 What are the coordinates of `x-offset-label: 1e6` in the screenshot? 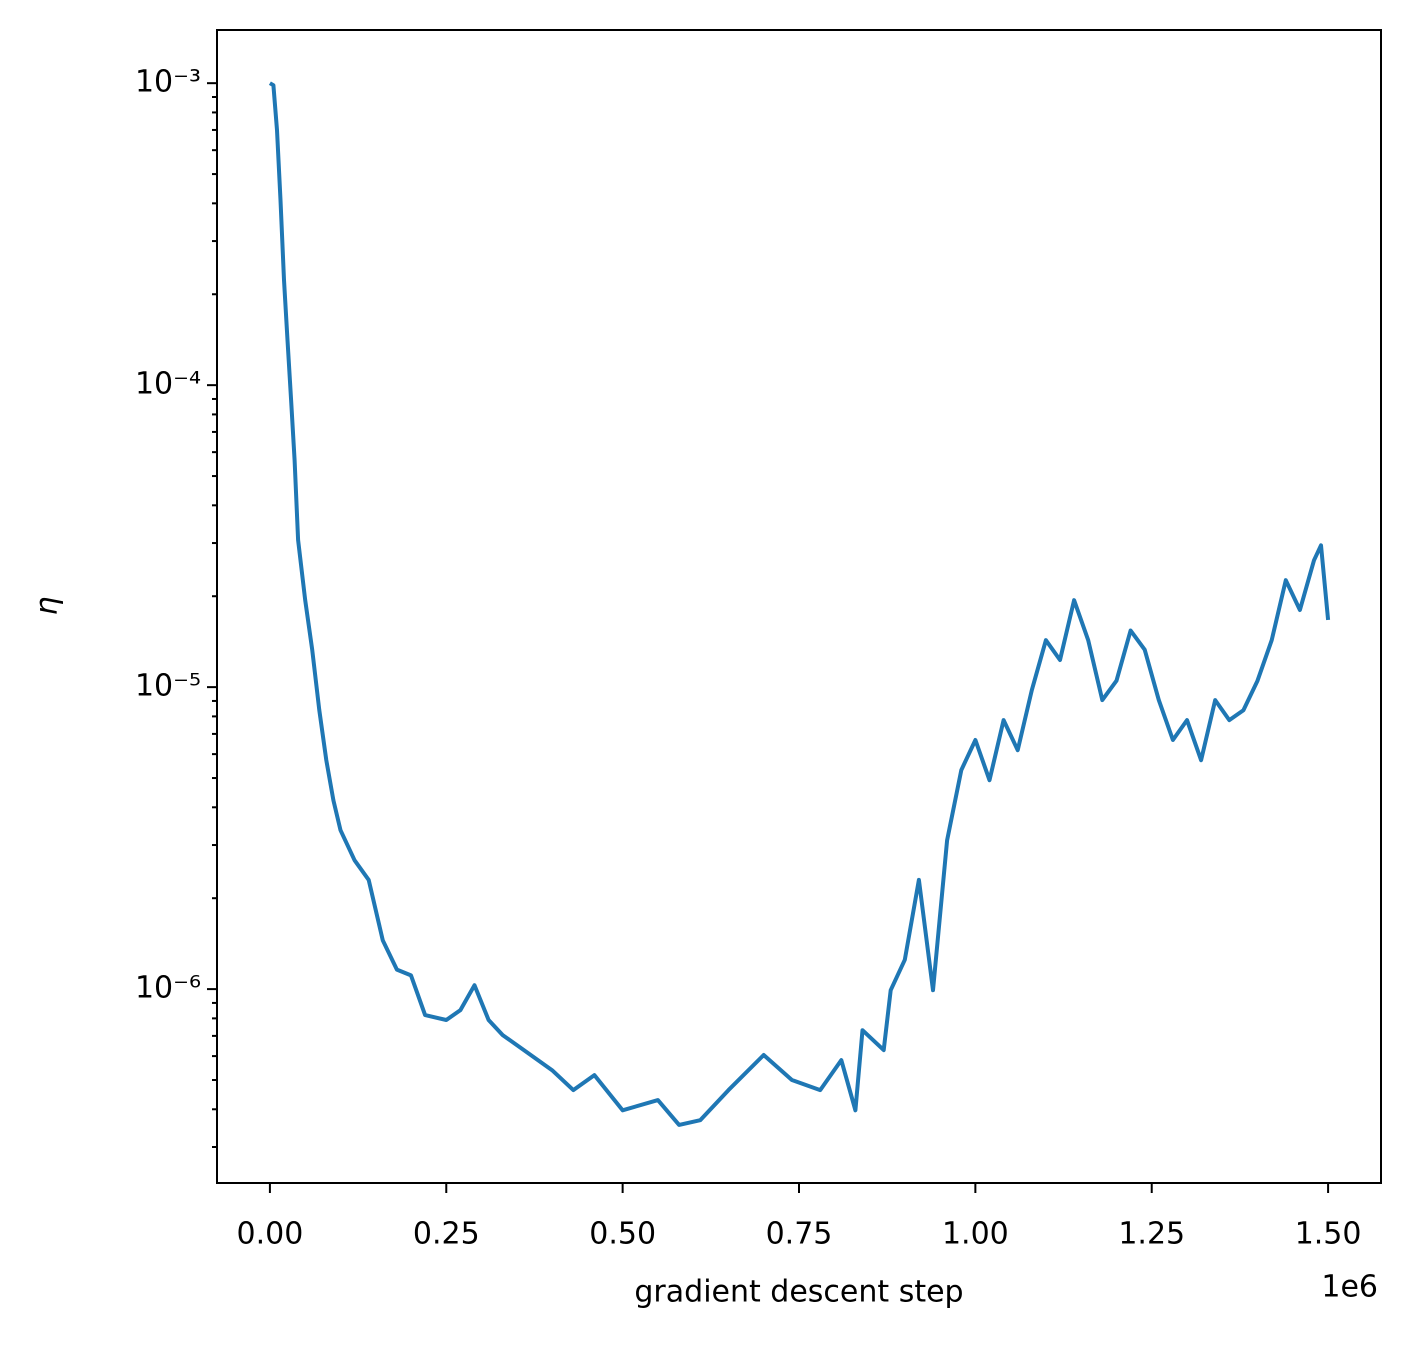 It's located at (1349, 1287).